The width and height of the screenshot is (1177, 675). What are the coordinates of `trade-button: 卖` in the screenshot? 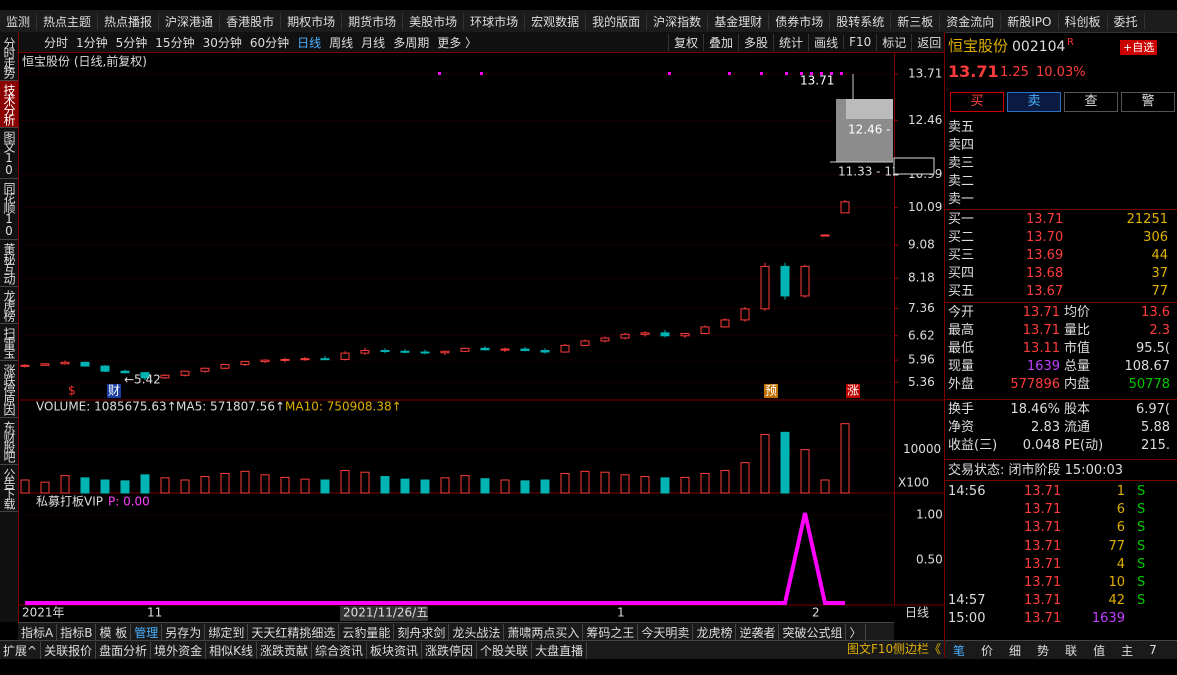 It's located at (1034, 102).